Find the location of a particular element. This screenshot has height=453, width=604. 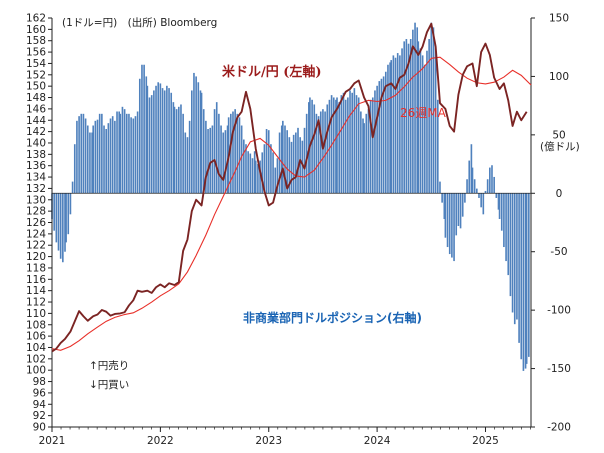

left-tick-label-118: 118 is located at coordinates (36, 268).